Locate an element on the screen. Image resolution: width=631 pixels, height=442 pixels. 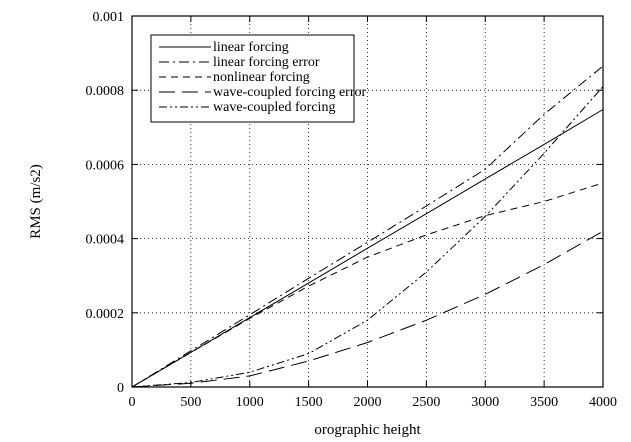
x-tick-label: 1000 is located at coordinates (250, 402).